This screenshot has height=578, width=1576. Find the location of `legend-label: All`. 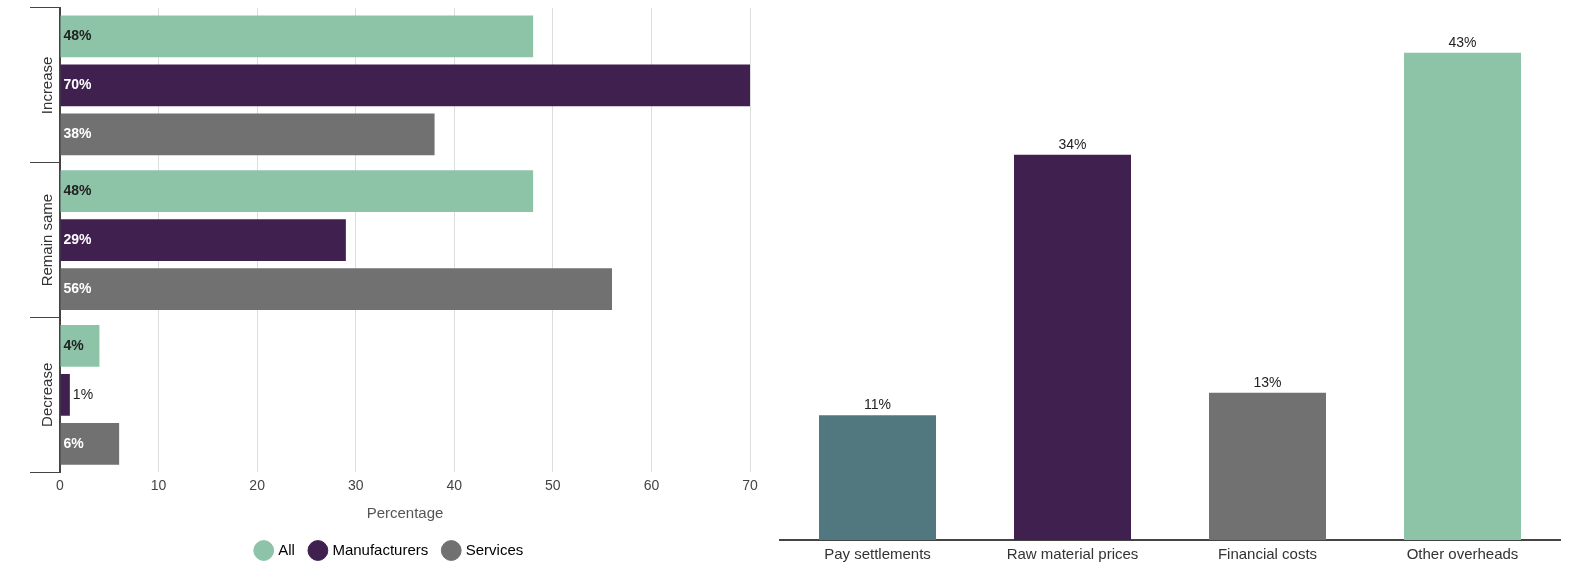

legend-label: All is located at coordinates (286, 549).